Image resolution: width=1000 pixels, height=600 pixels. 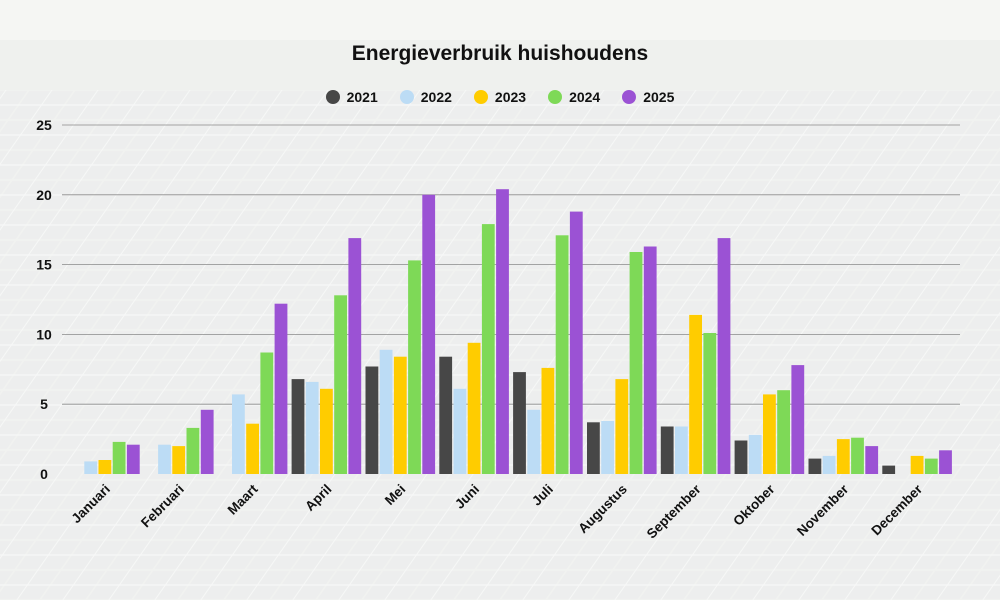 I want to click on bar-2021-november, so click(x=815, y=466).